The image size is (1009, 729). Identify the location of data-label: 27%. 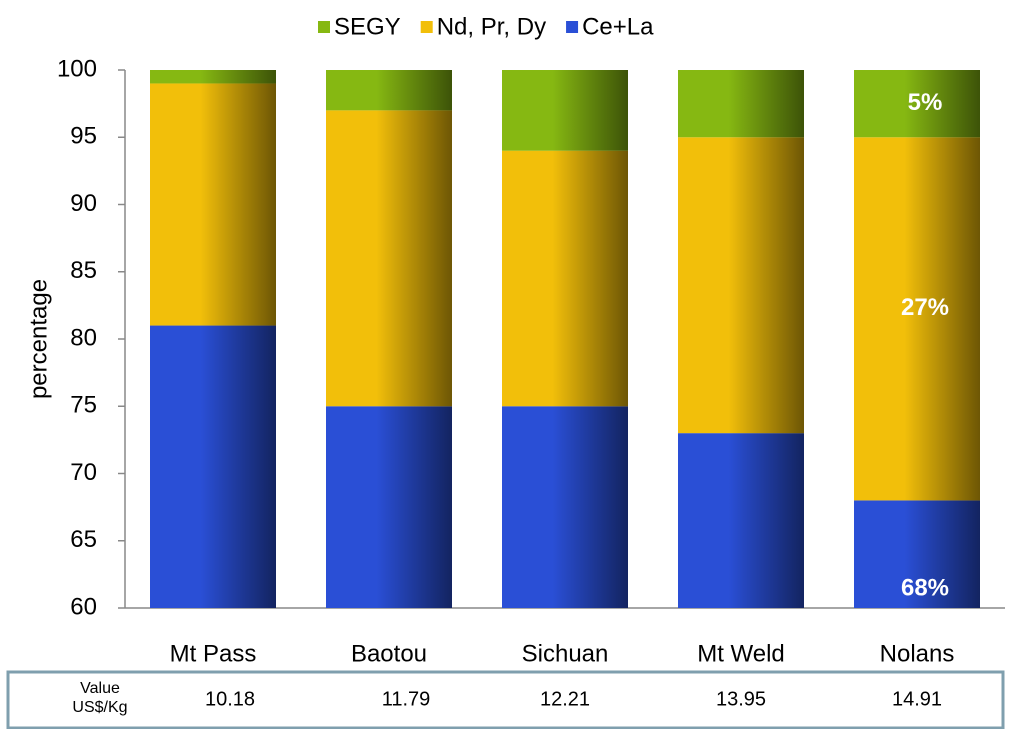
(925, 307).